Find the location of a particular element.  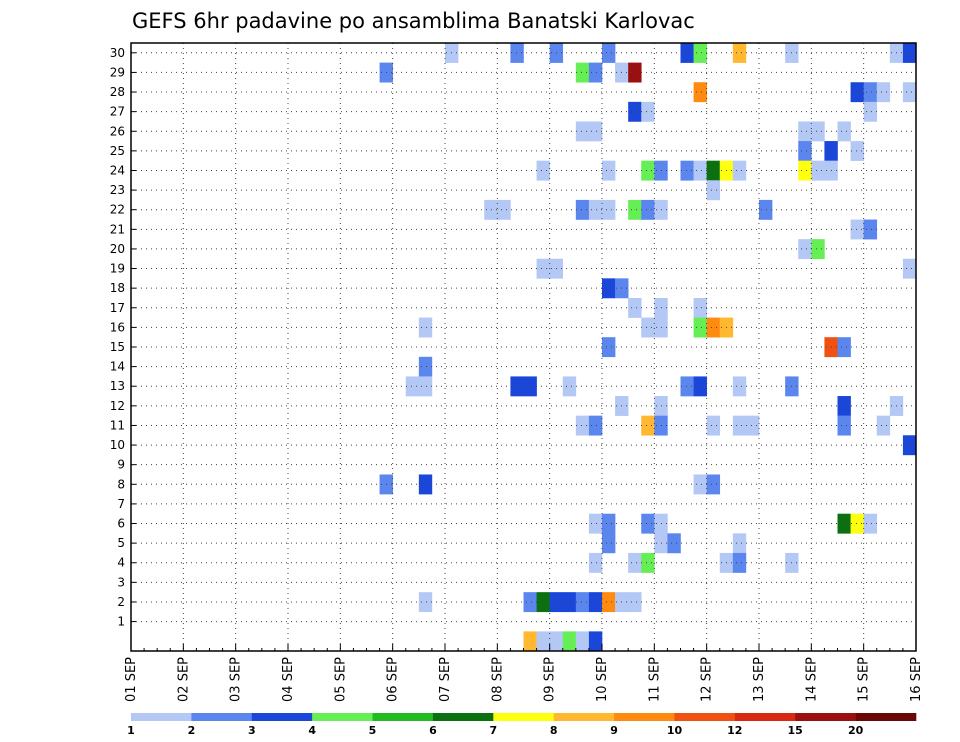

y-tick-label: 29 is located at coordinates (117, 72).